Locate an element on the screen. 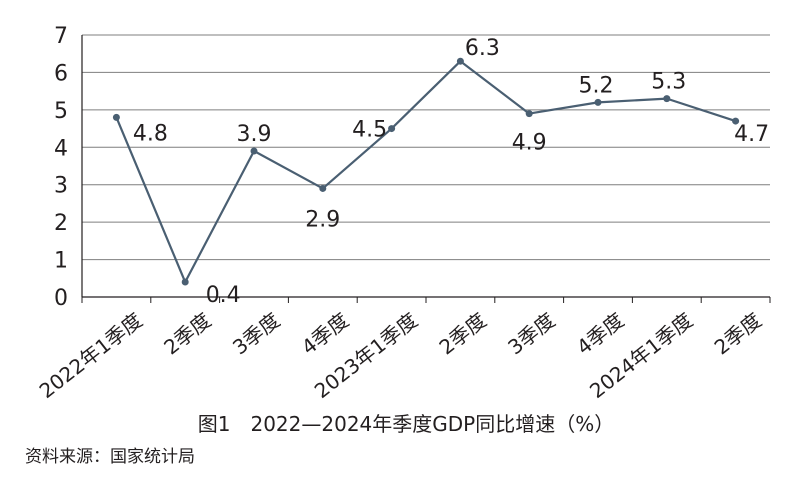 This screenshot has width=812, height=483. data-label: 4.8 is located at coordinates (150, 133).